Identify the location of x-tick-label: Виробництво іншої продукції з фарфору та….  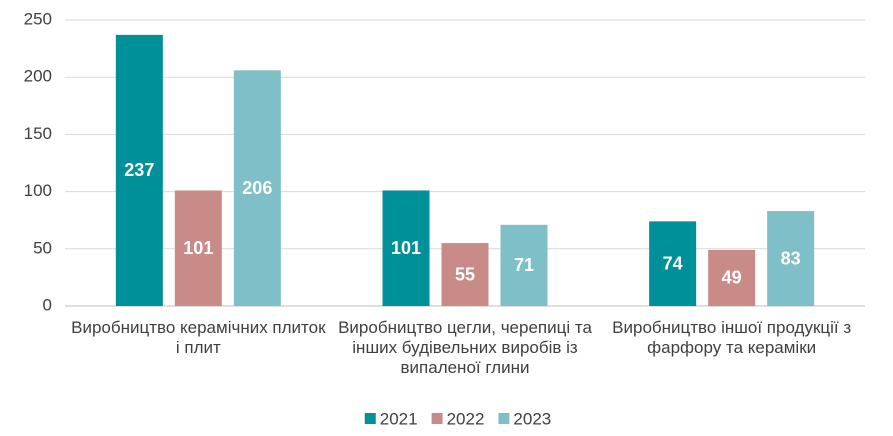
(732, 337).